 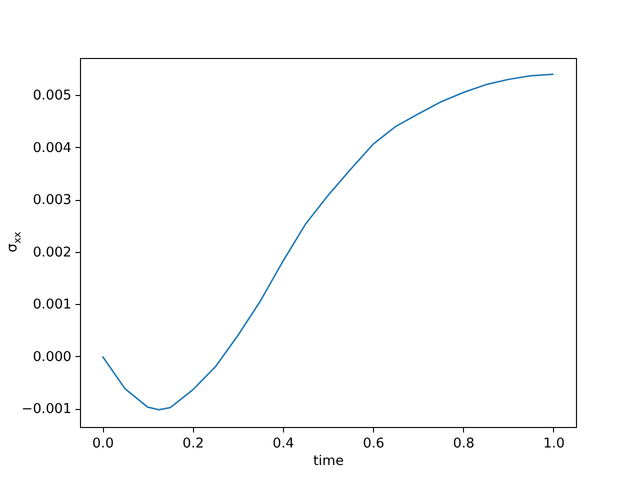 I want to click on y-tick-label: 0.005, so click(x=52, y=96).